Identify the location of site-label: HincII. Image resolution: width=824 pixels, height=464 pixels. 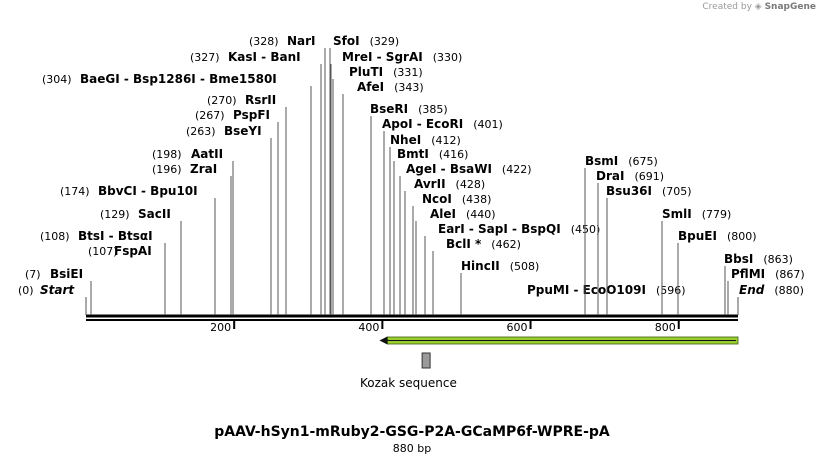
(480, 266).